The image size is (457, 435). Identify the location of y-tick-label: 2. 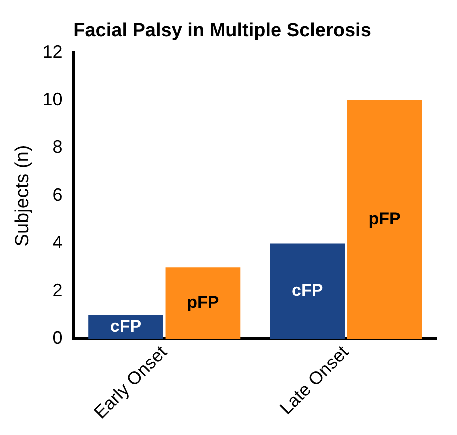
(57, 290).